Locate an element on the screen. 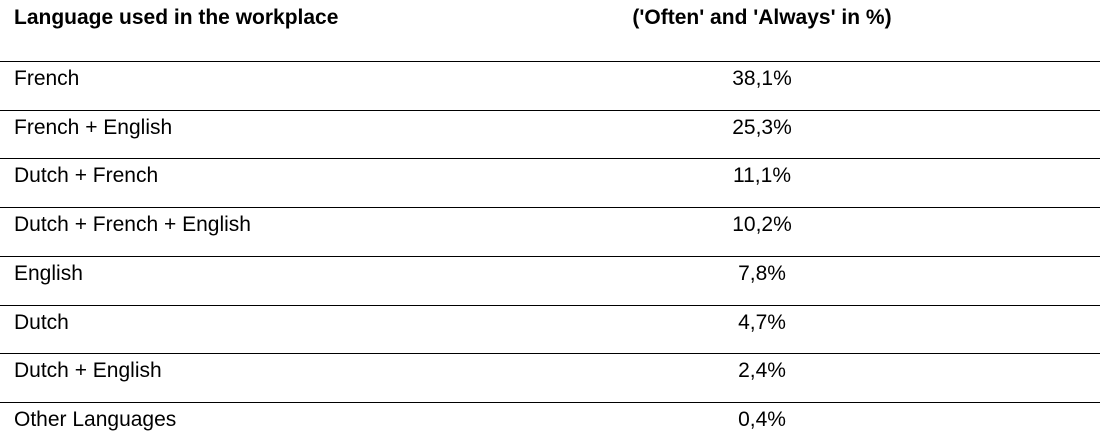  language-cell: Dutch + French is located at coordinates (86, 176).